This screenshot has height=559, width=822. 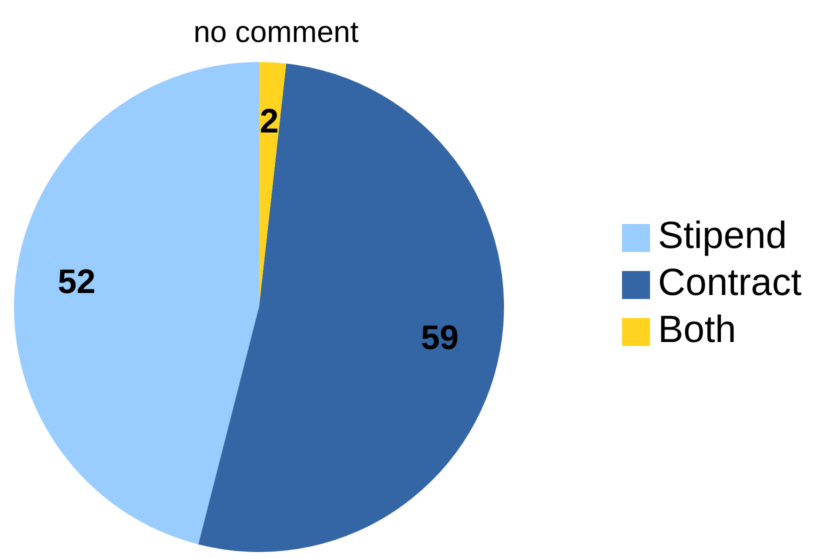 What do you see at coordinates (276, 32) in the screenshot?
I see `chart-title: no comment` at bounding box center [276, 32].